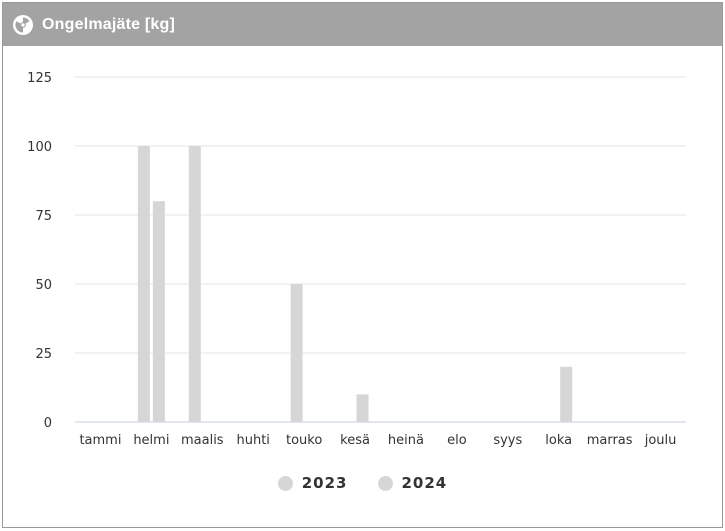  Describe the element at coordinates (406, 440) in the screenshot. I see `x-tick-label: heinä` at that location.